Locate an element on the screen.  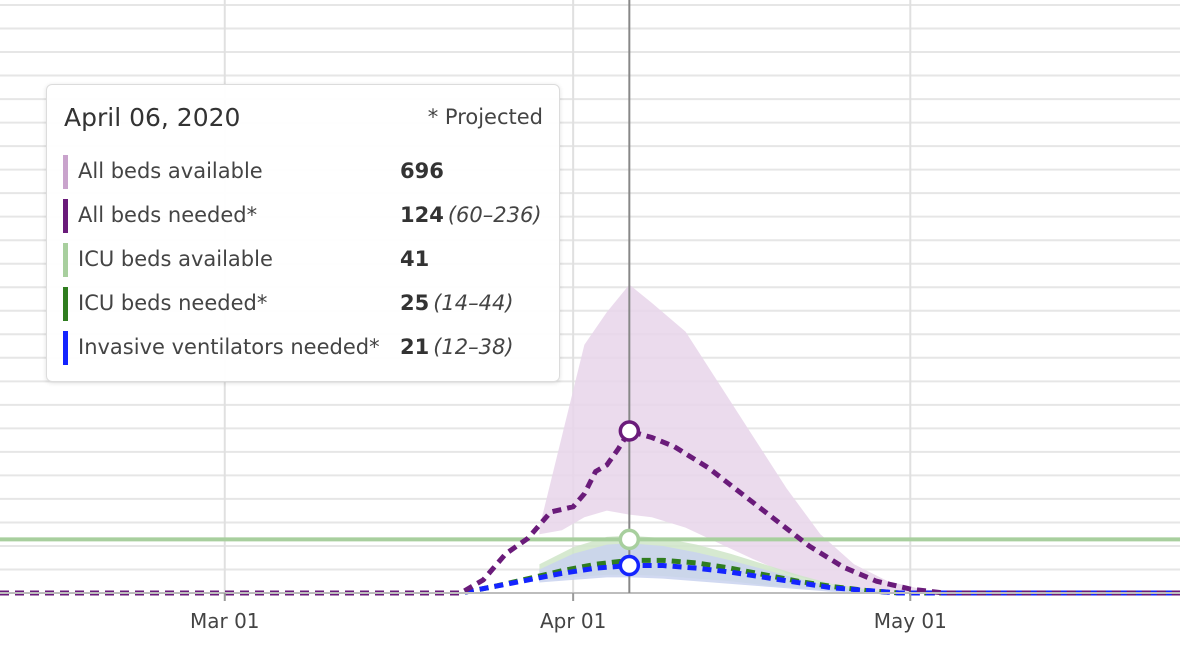
tooltip-value: 41 is located at coordinates (415, 259).